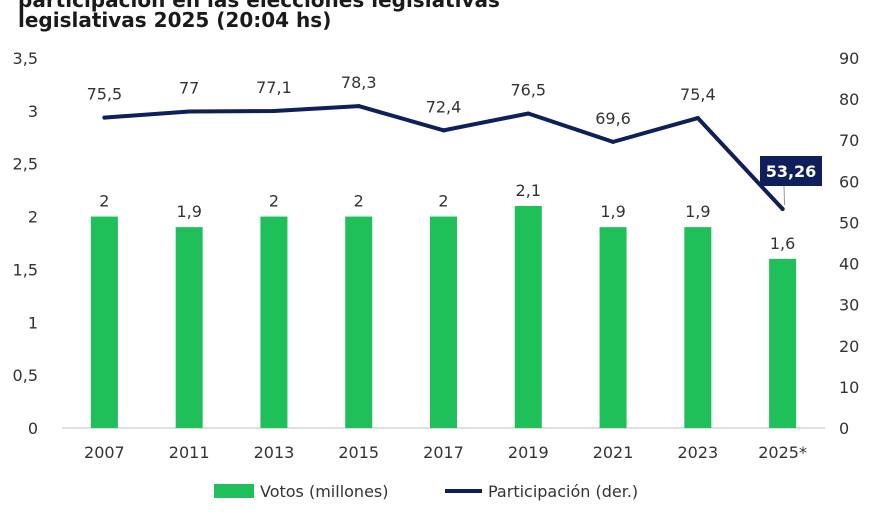 This screenshot has height=512, width=880. What do you see at coordinates (25, 269) in the screenshot?
I see `y-left-tick-label: 1,5` at bounding box center [25, 269].